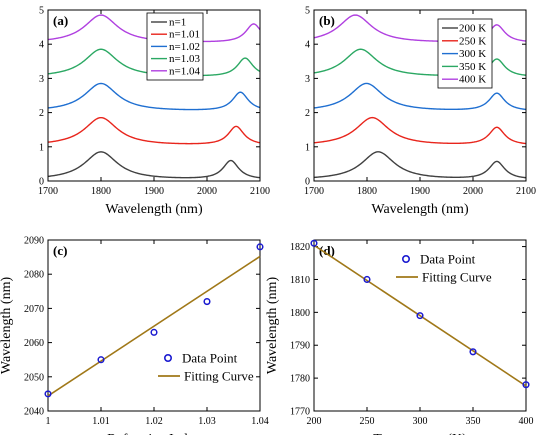 This screenshot has height=435, width=550. Describe the element at coordinates (48, 421) in the screenshot. I see `x-tick-label: 1` at that location.